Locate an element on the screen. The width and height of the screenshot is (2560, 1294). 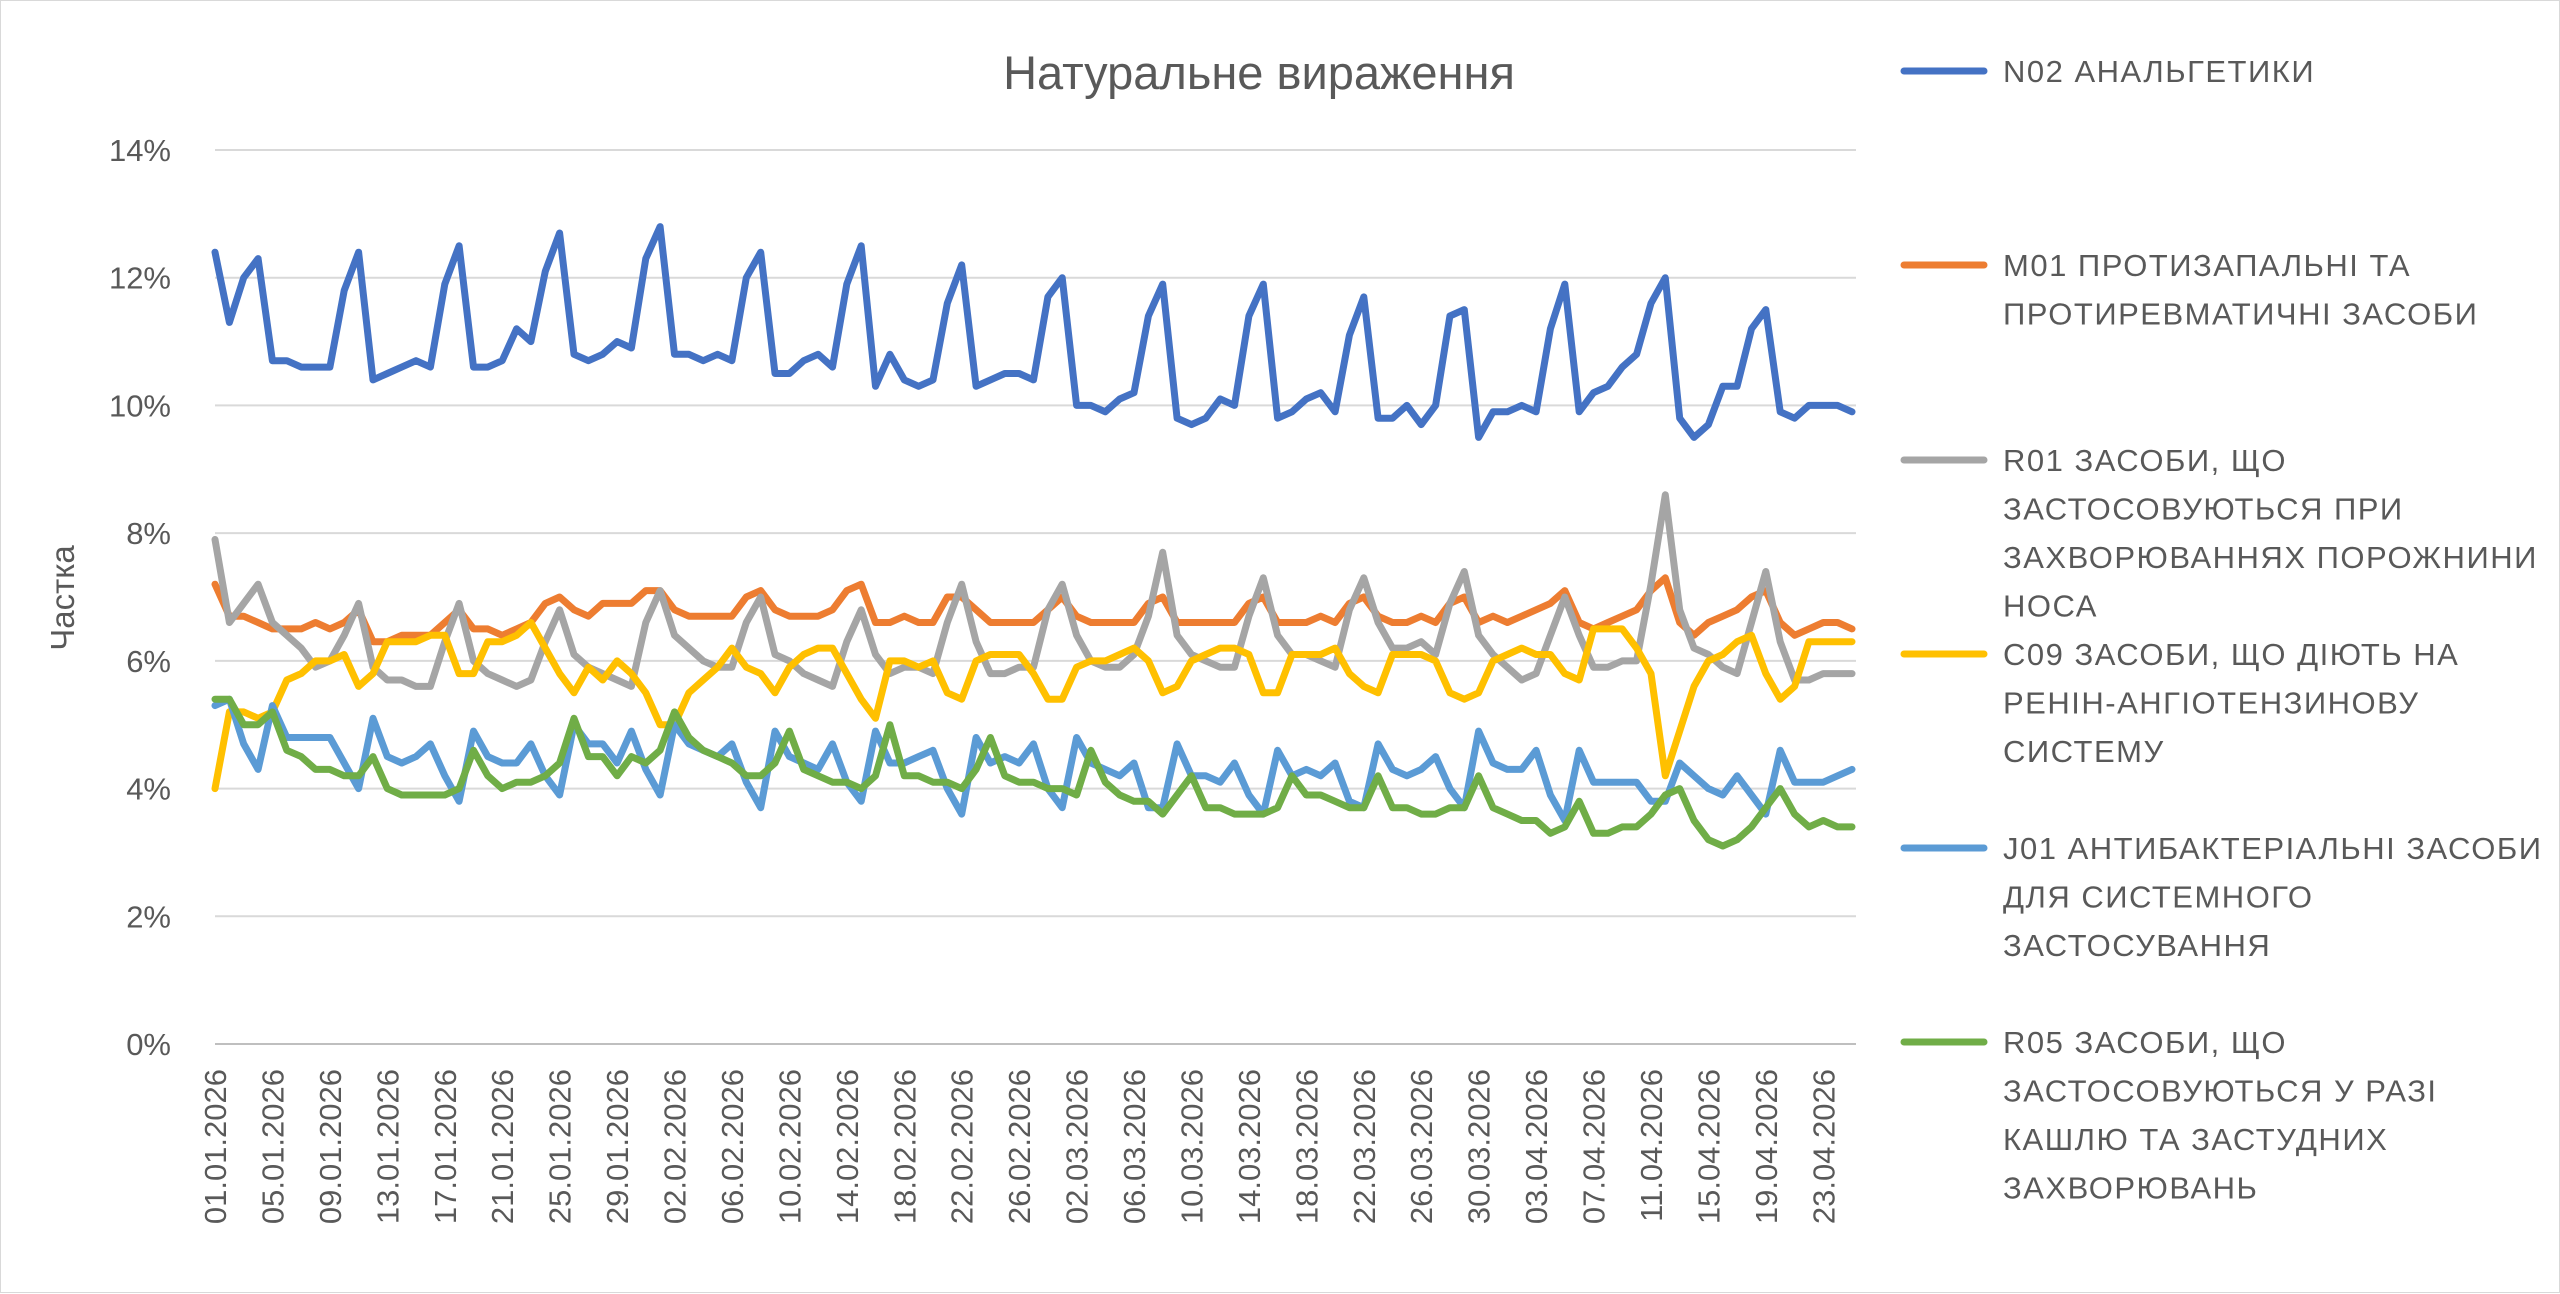
x-tick-label: 15.04.2026 is located at coordinates (1708, 1146).